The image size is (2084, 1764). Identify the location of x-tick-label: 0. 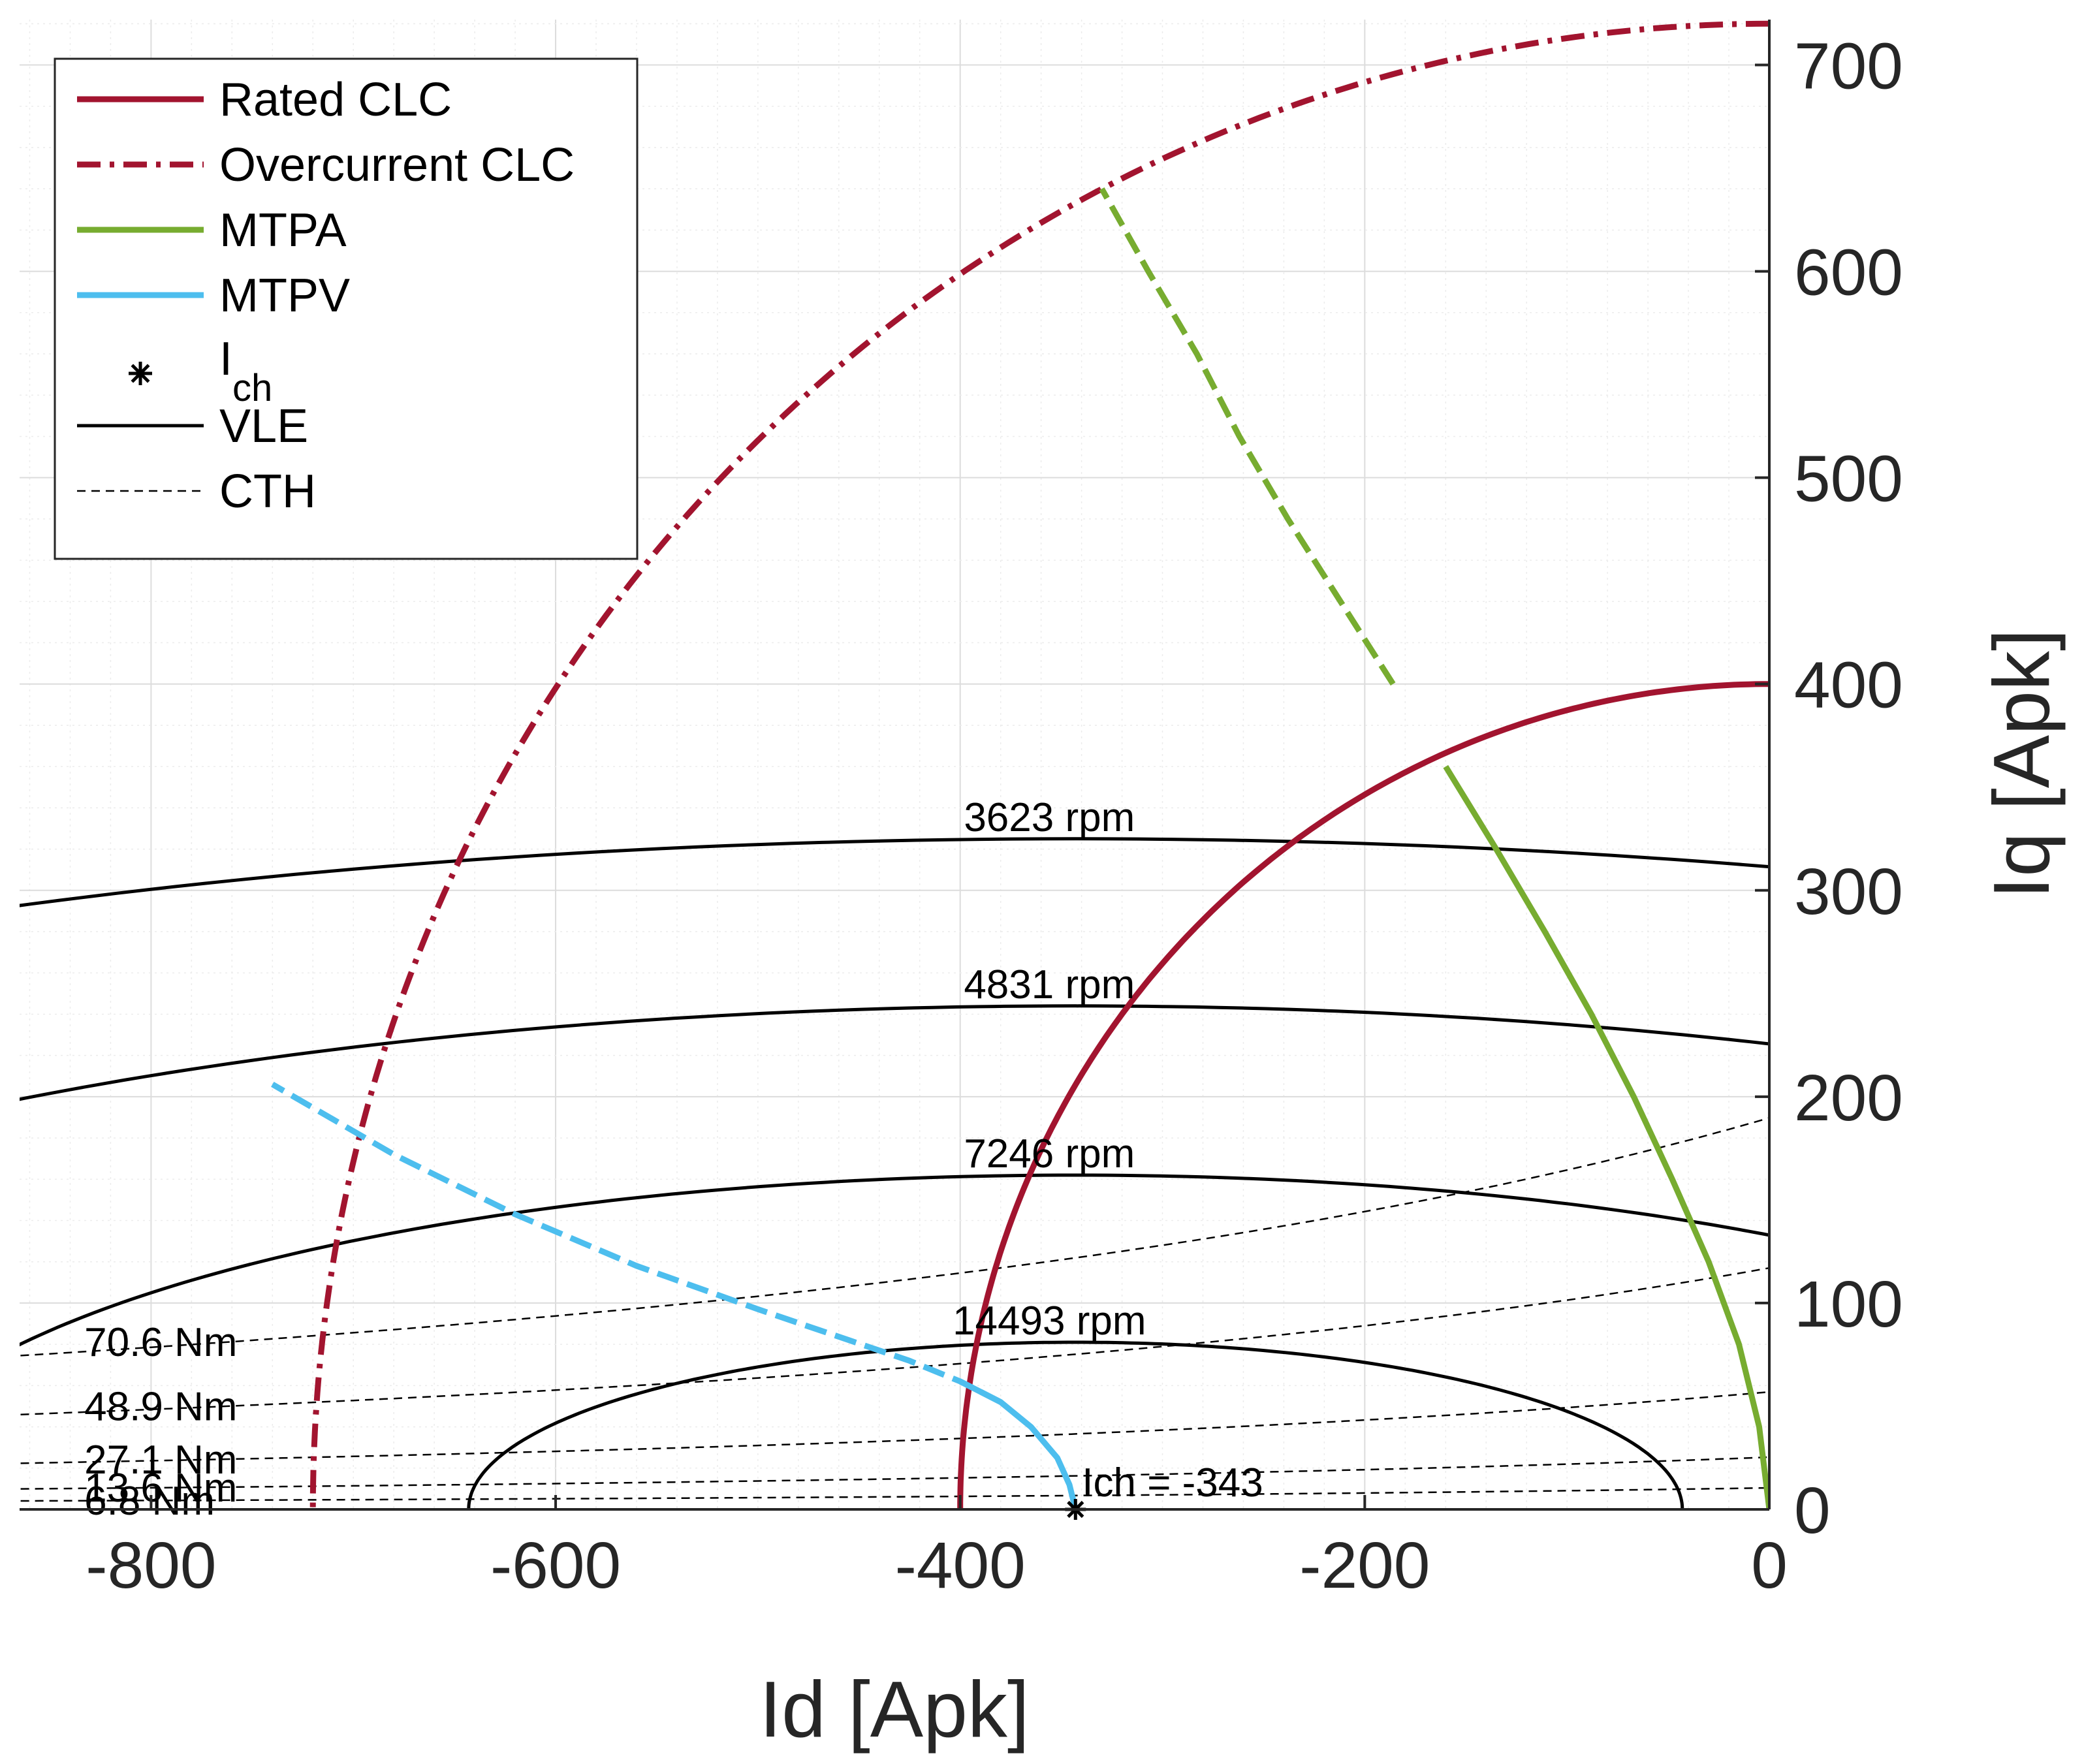
(1770, 1566).